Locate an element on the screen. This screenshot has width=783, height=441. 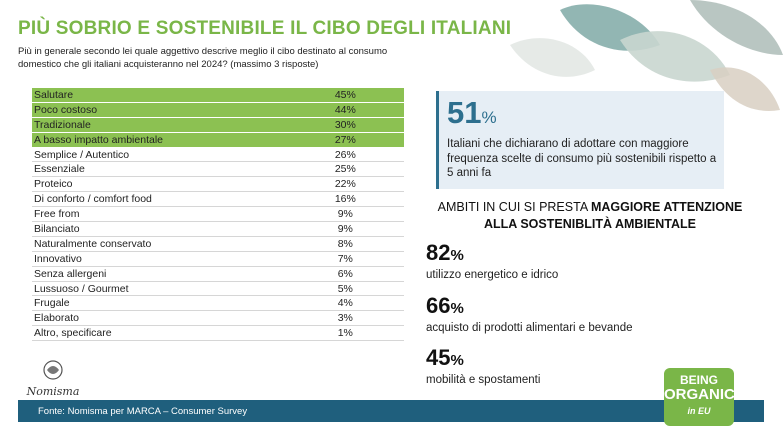
table-row: Innovativo 7% is located at coordinates (218, 259).